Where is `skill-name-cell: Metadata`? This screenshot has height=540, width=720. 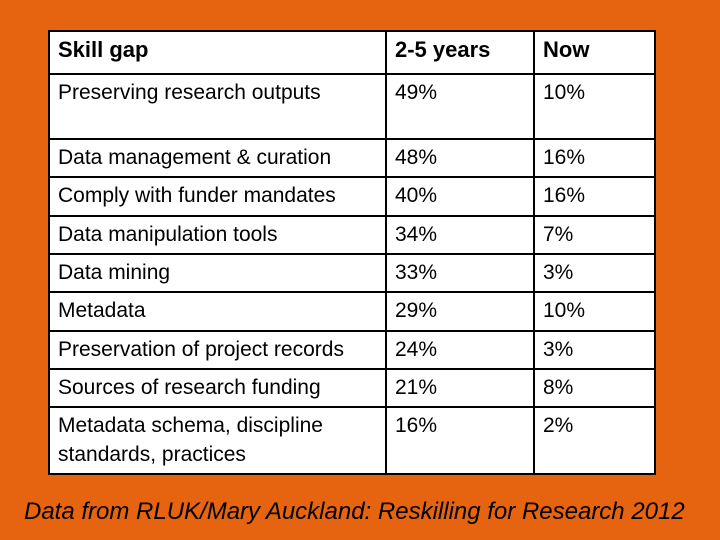
skill-name-cell: Metadata is located at coordinates (217, 311).